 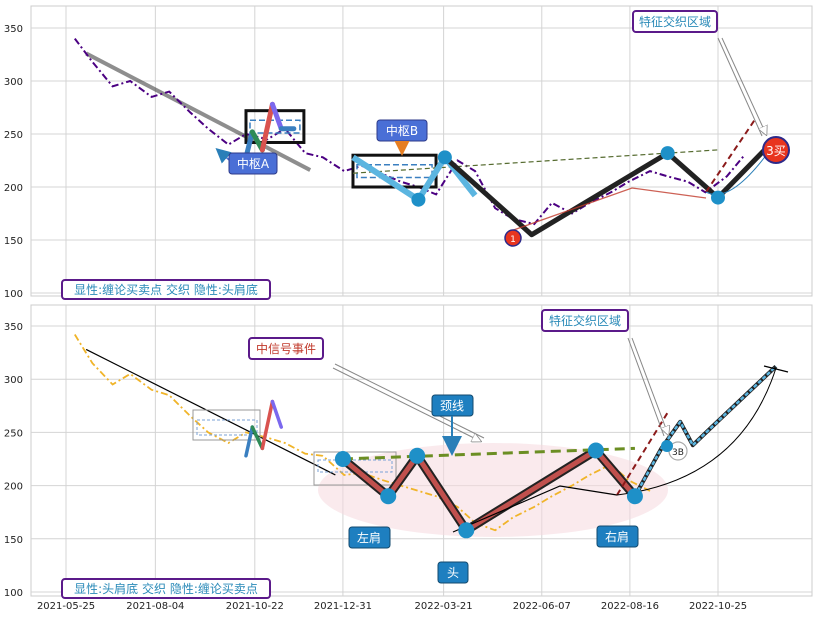 What do you see at coordinates (699, 73) in the screenshot?
I see `top-callout-feature-zone: 特征交织区域` at bounding box center [699, 73].